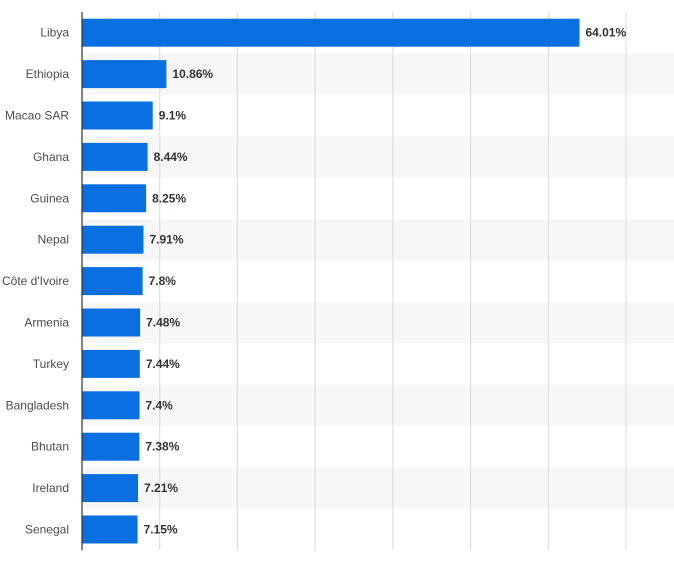 This screenshot has width=674, height=575. What do you see at coordinates (51, 157) in the screenshot?
I see `category-label: Ghana` at bounding box center [51, 157].